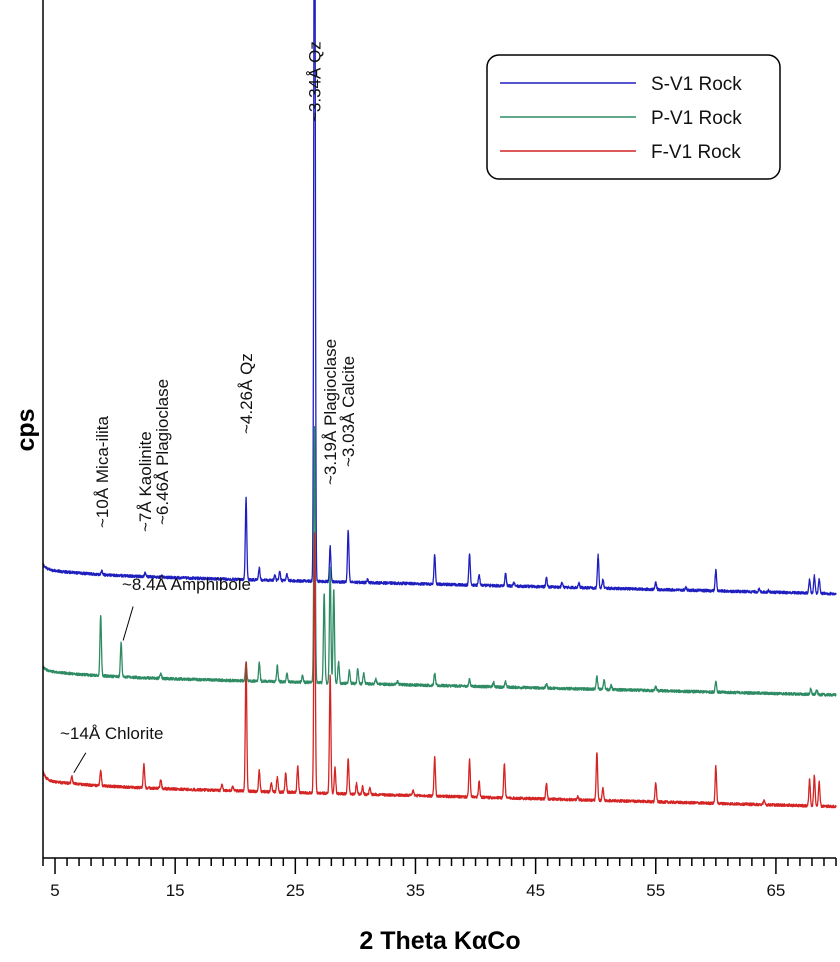 The height and width of the screenshot is (962, 840). Describe the element at coordinates (162, 452) in the screenshot. I see `annotation-label: ~6.46Å Plagioclase` at that location.